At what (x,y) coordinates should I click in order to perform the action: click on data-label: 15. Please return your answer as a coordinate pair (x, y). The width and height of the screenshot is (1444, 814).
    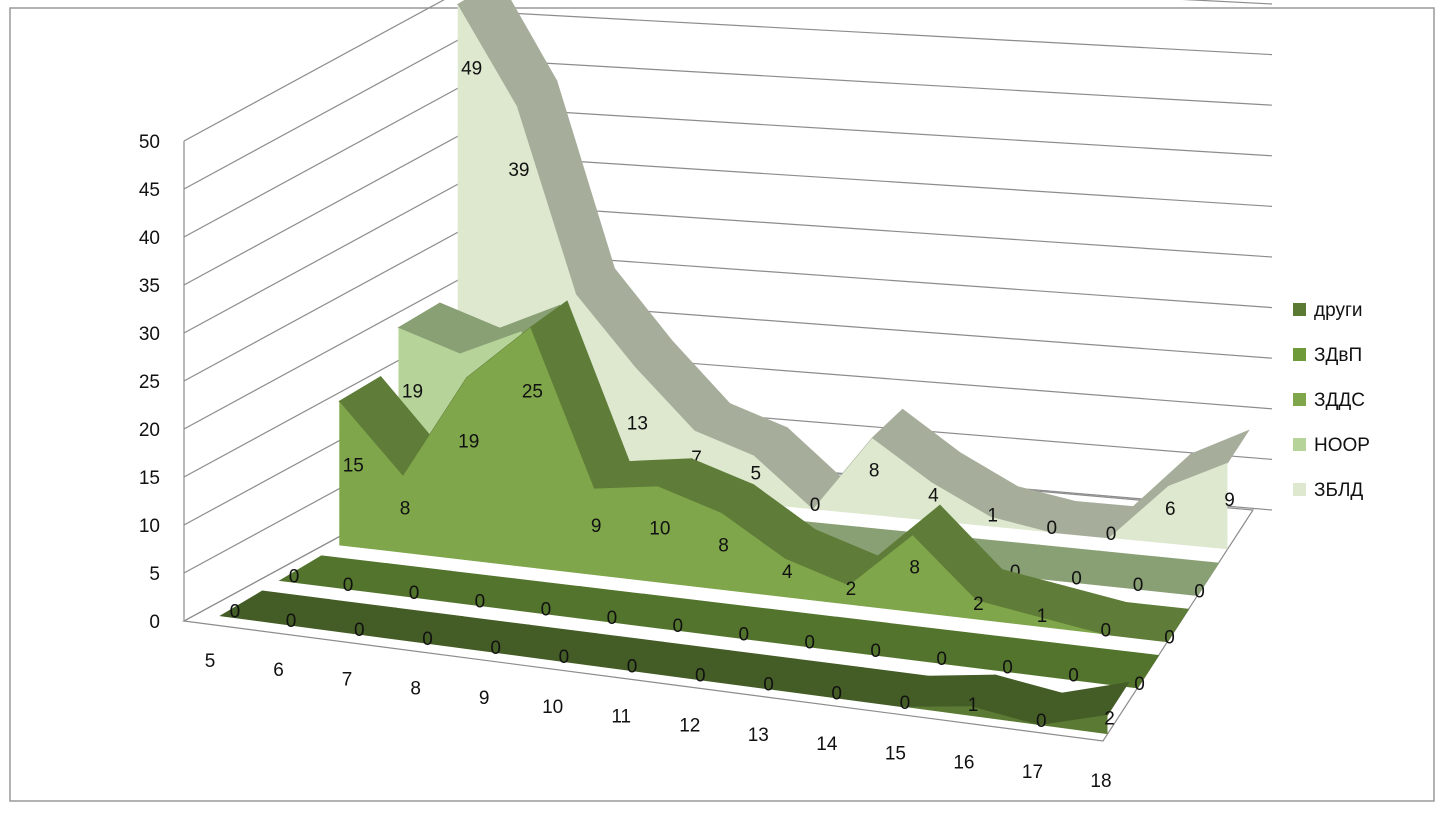
    Looking at the image, I should click on (353, 465).